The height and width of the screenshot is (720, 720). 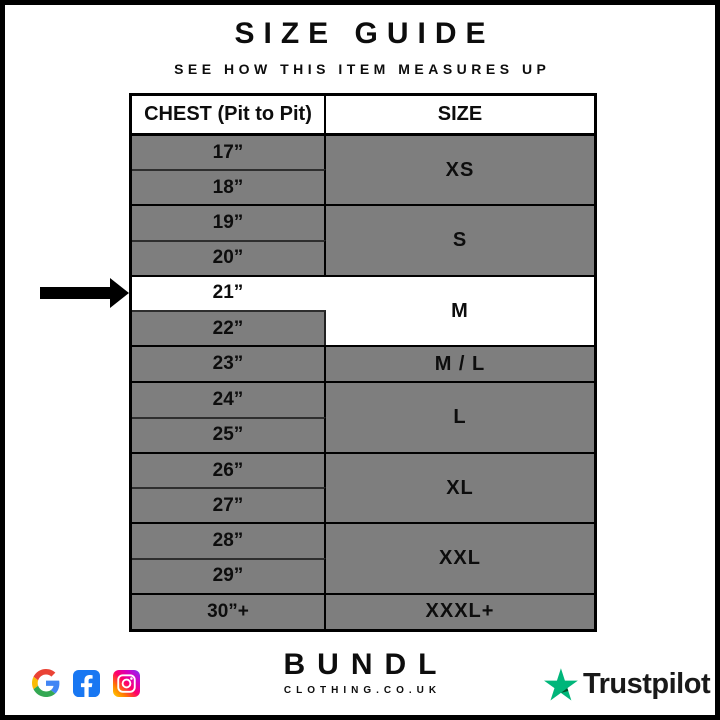 What do you see at coordinates (363, 365) in the screenshot?
I see `size-group-ml: 23” M / L` at bounding box center [363, 365].